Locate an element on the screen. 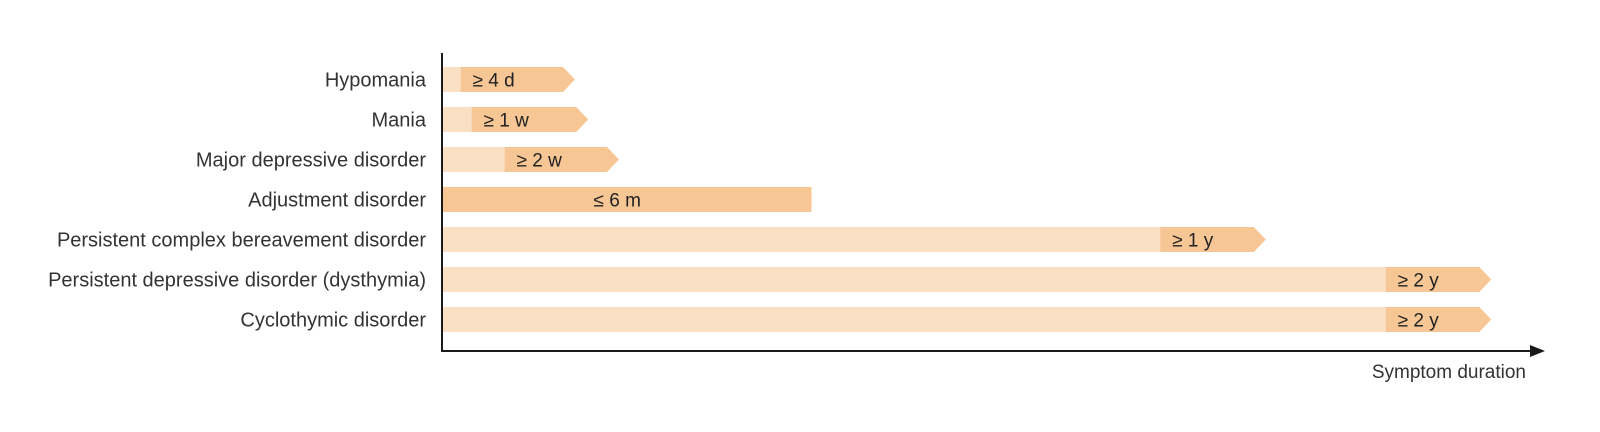 This screenshot has height=432, width=1600. chart-row: Mania ≥ 1 w is located at coordinates (480, 119).